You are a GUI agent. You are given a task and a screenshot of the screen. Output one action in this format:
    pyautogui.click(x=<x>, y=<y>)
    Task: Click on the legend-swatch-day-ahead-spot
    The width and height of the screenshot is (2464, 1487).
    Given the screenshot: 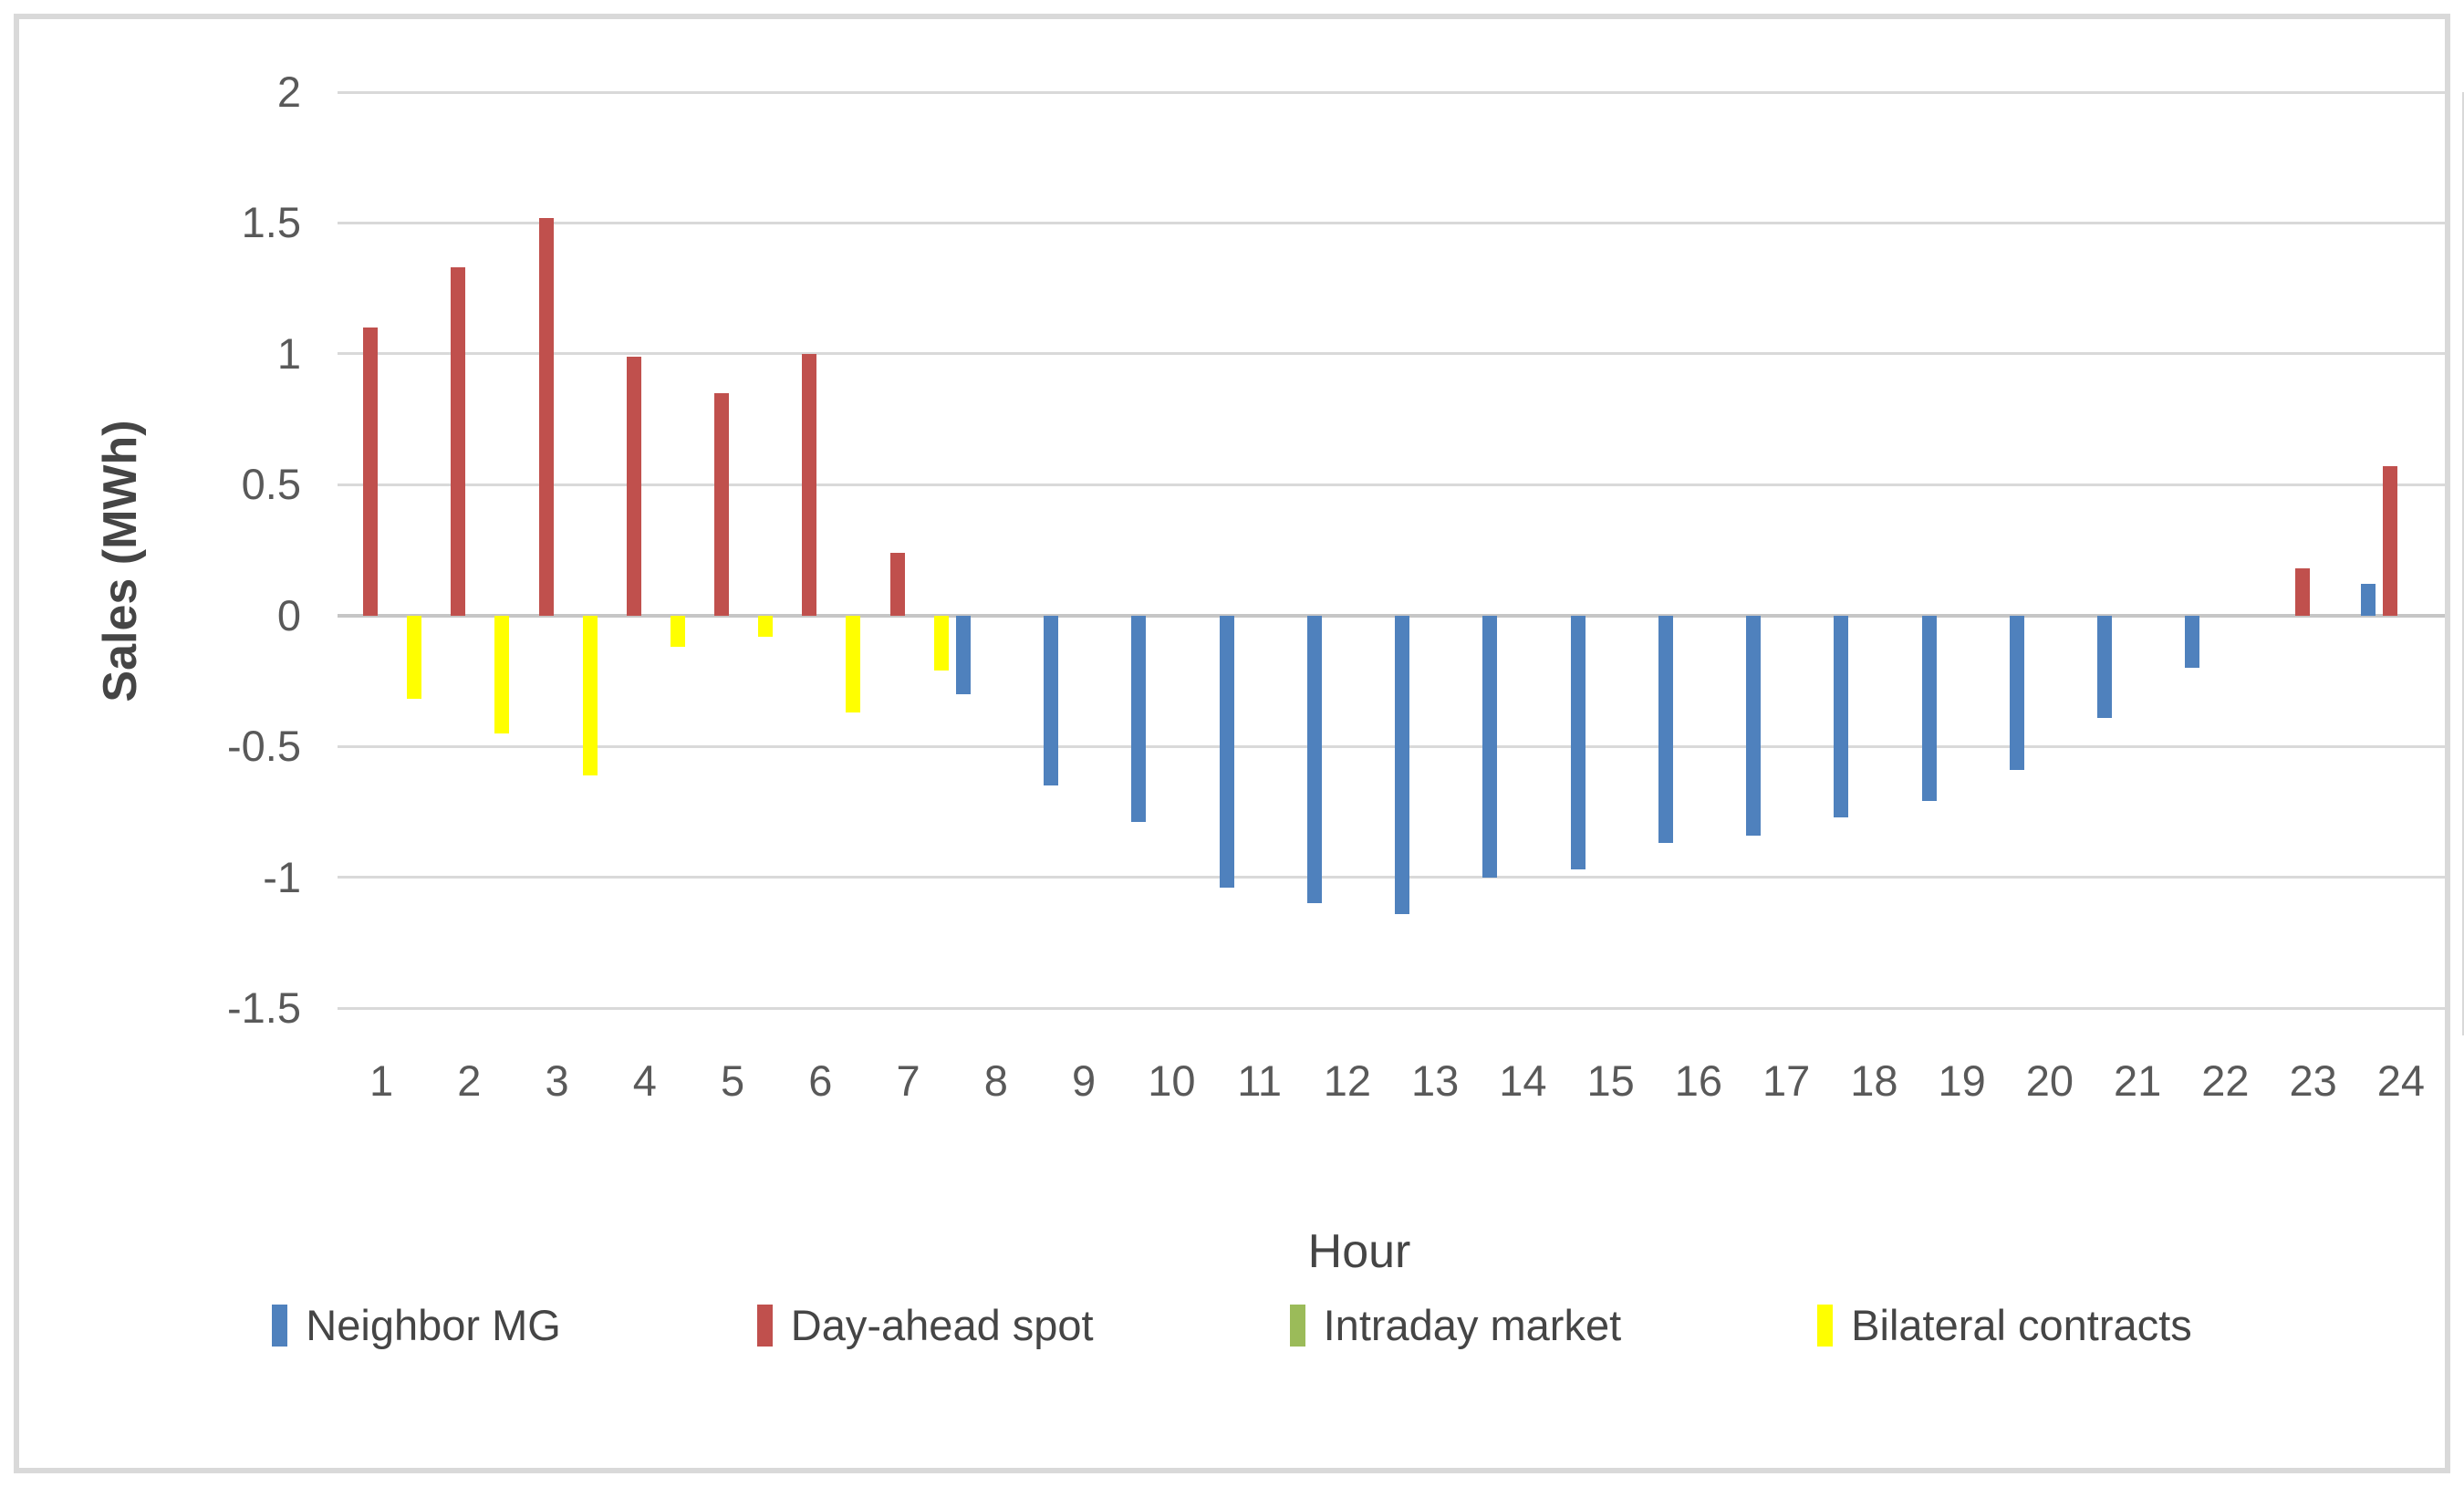 What is the action you would take?
    pyautogui.click(x=764, y=1325)
    